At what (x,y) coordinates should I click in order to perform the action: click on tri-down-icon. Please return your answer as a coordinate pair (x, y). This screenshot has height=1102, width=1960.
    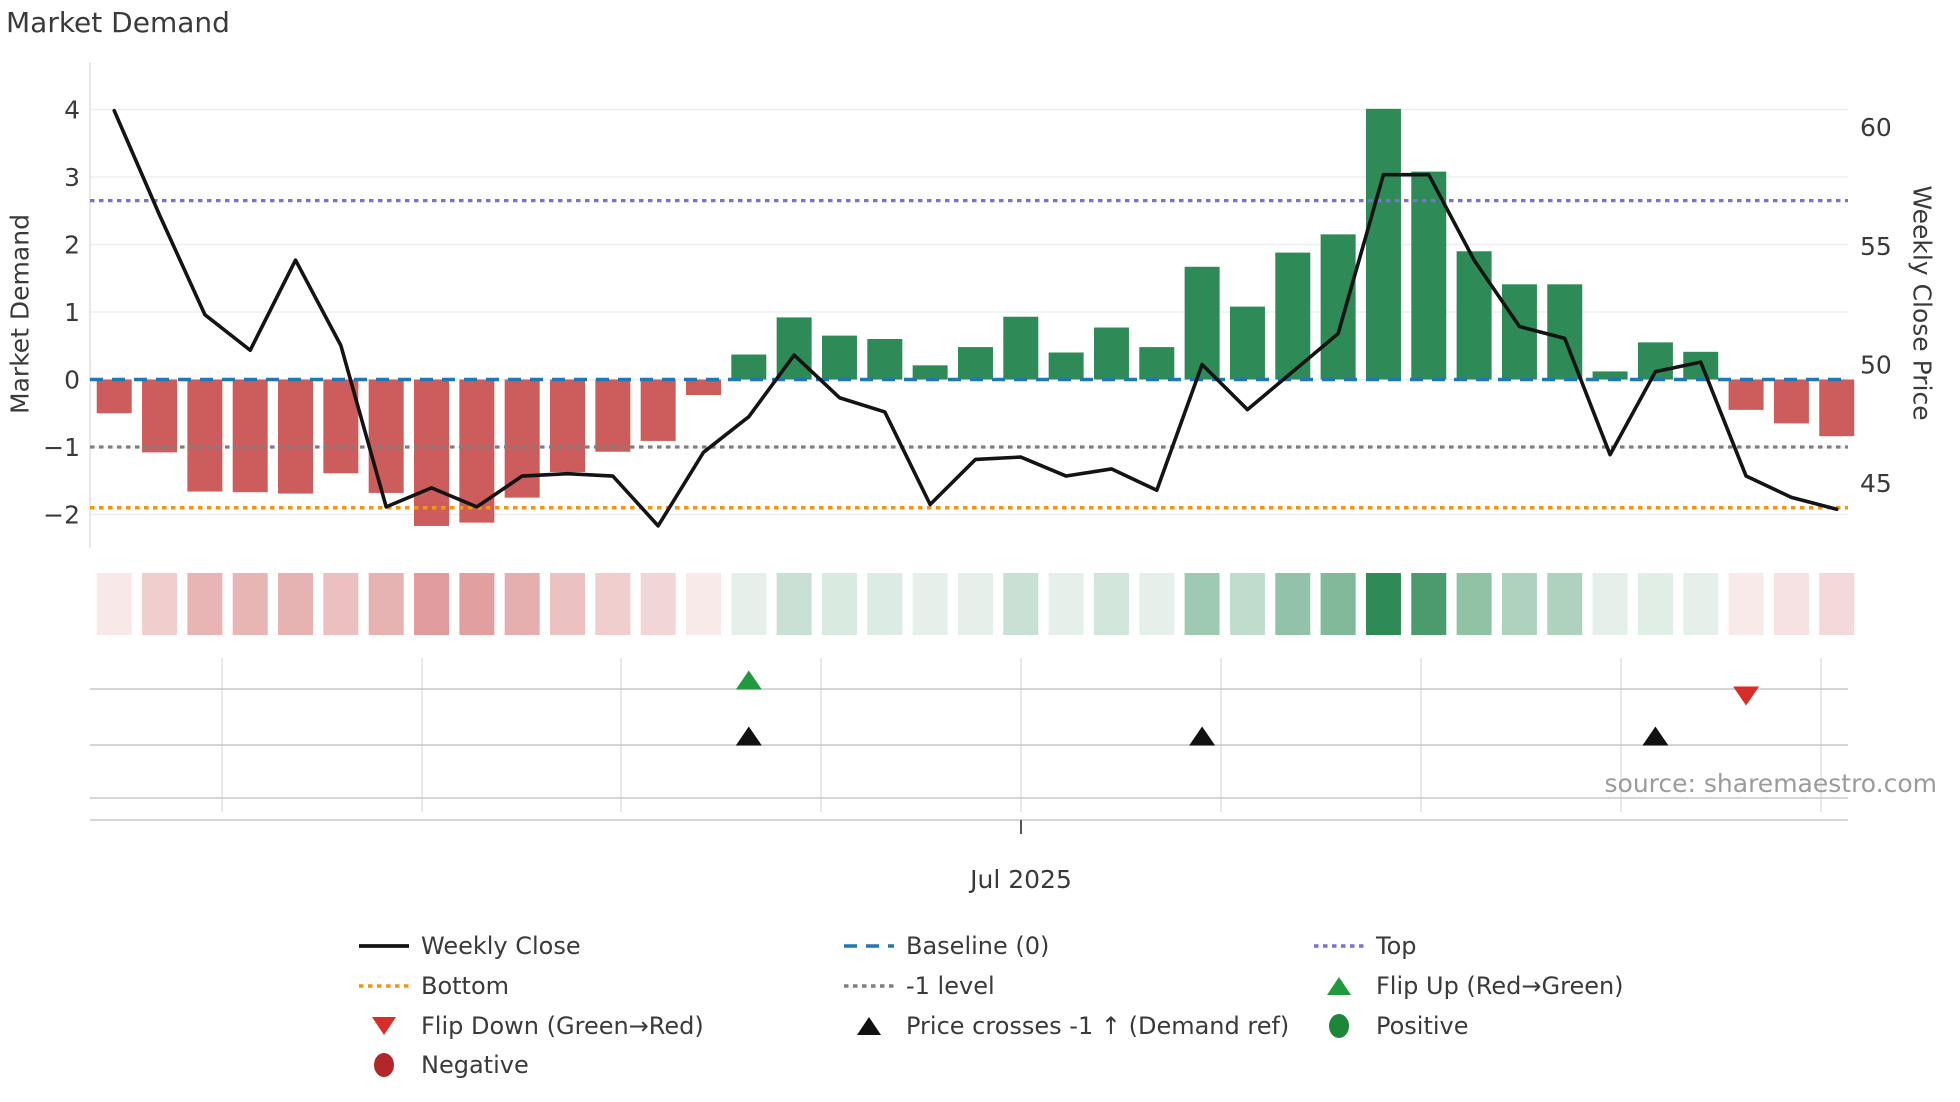
    Looking at the image, I should click on (384, 1026).